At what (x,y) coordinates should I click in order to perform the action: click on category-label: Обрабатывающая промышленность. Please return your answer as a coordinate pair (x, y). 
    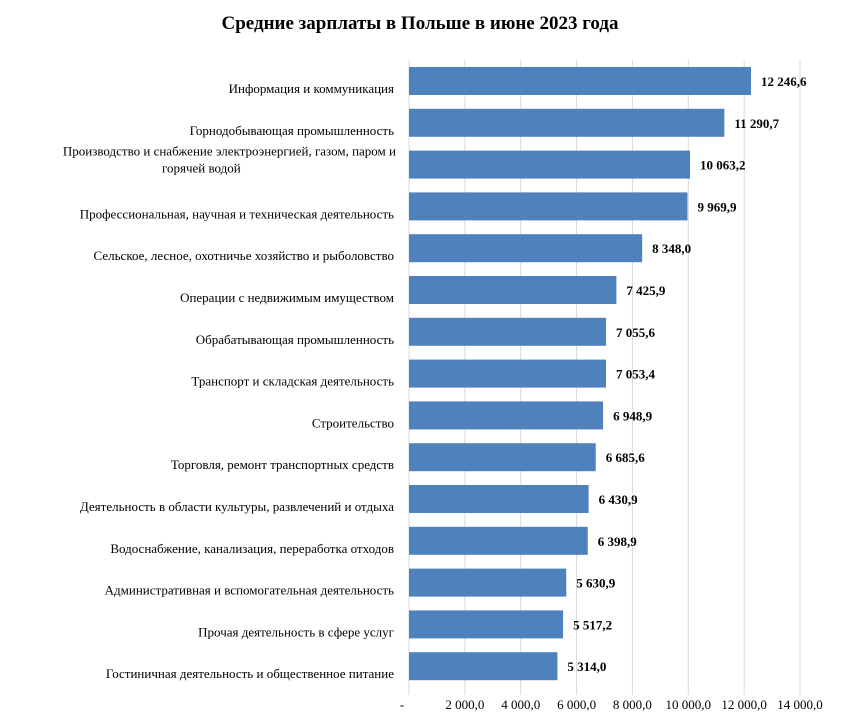
    Looking at the image, I should click on (295, 339).